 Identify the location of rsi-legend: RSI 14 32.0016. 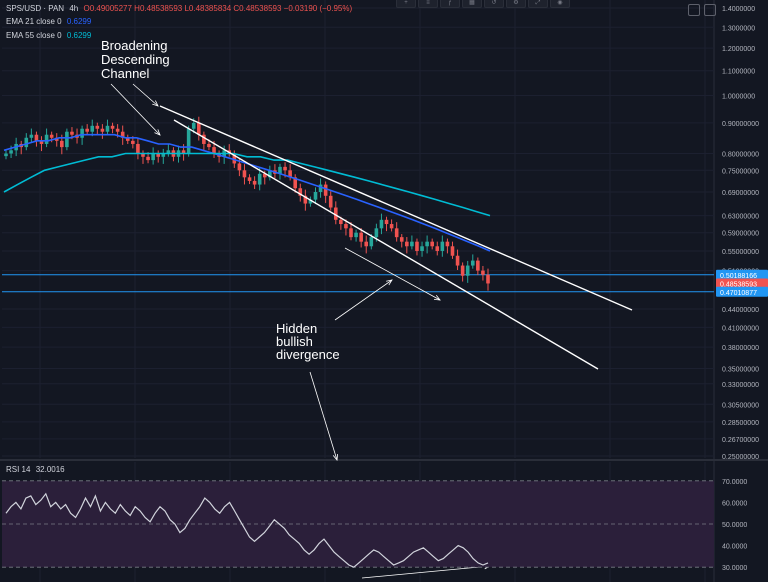
(37, 469).